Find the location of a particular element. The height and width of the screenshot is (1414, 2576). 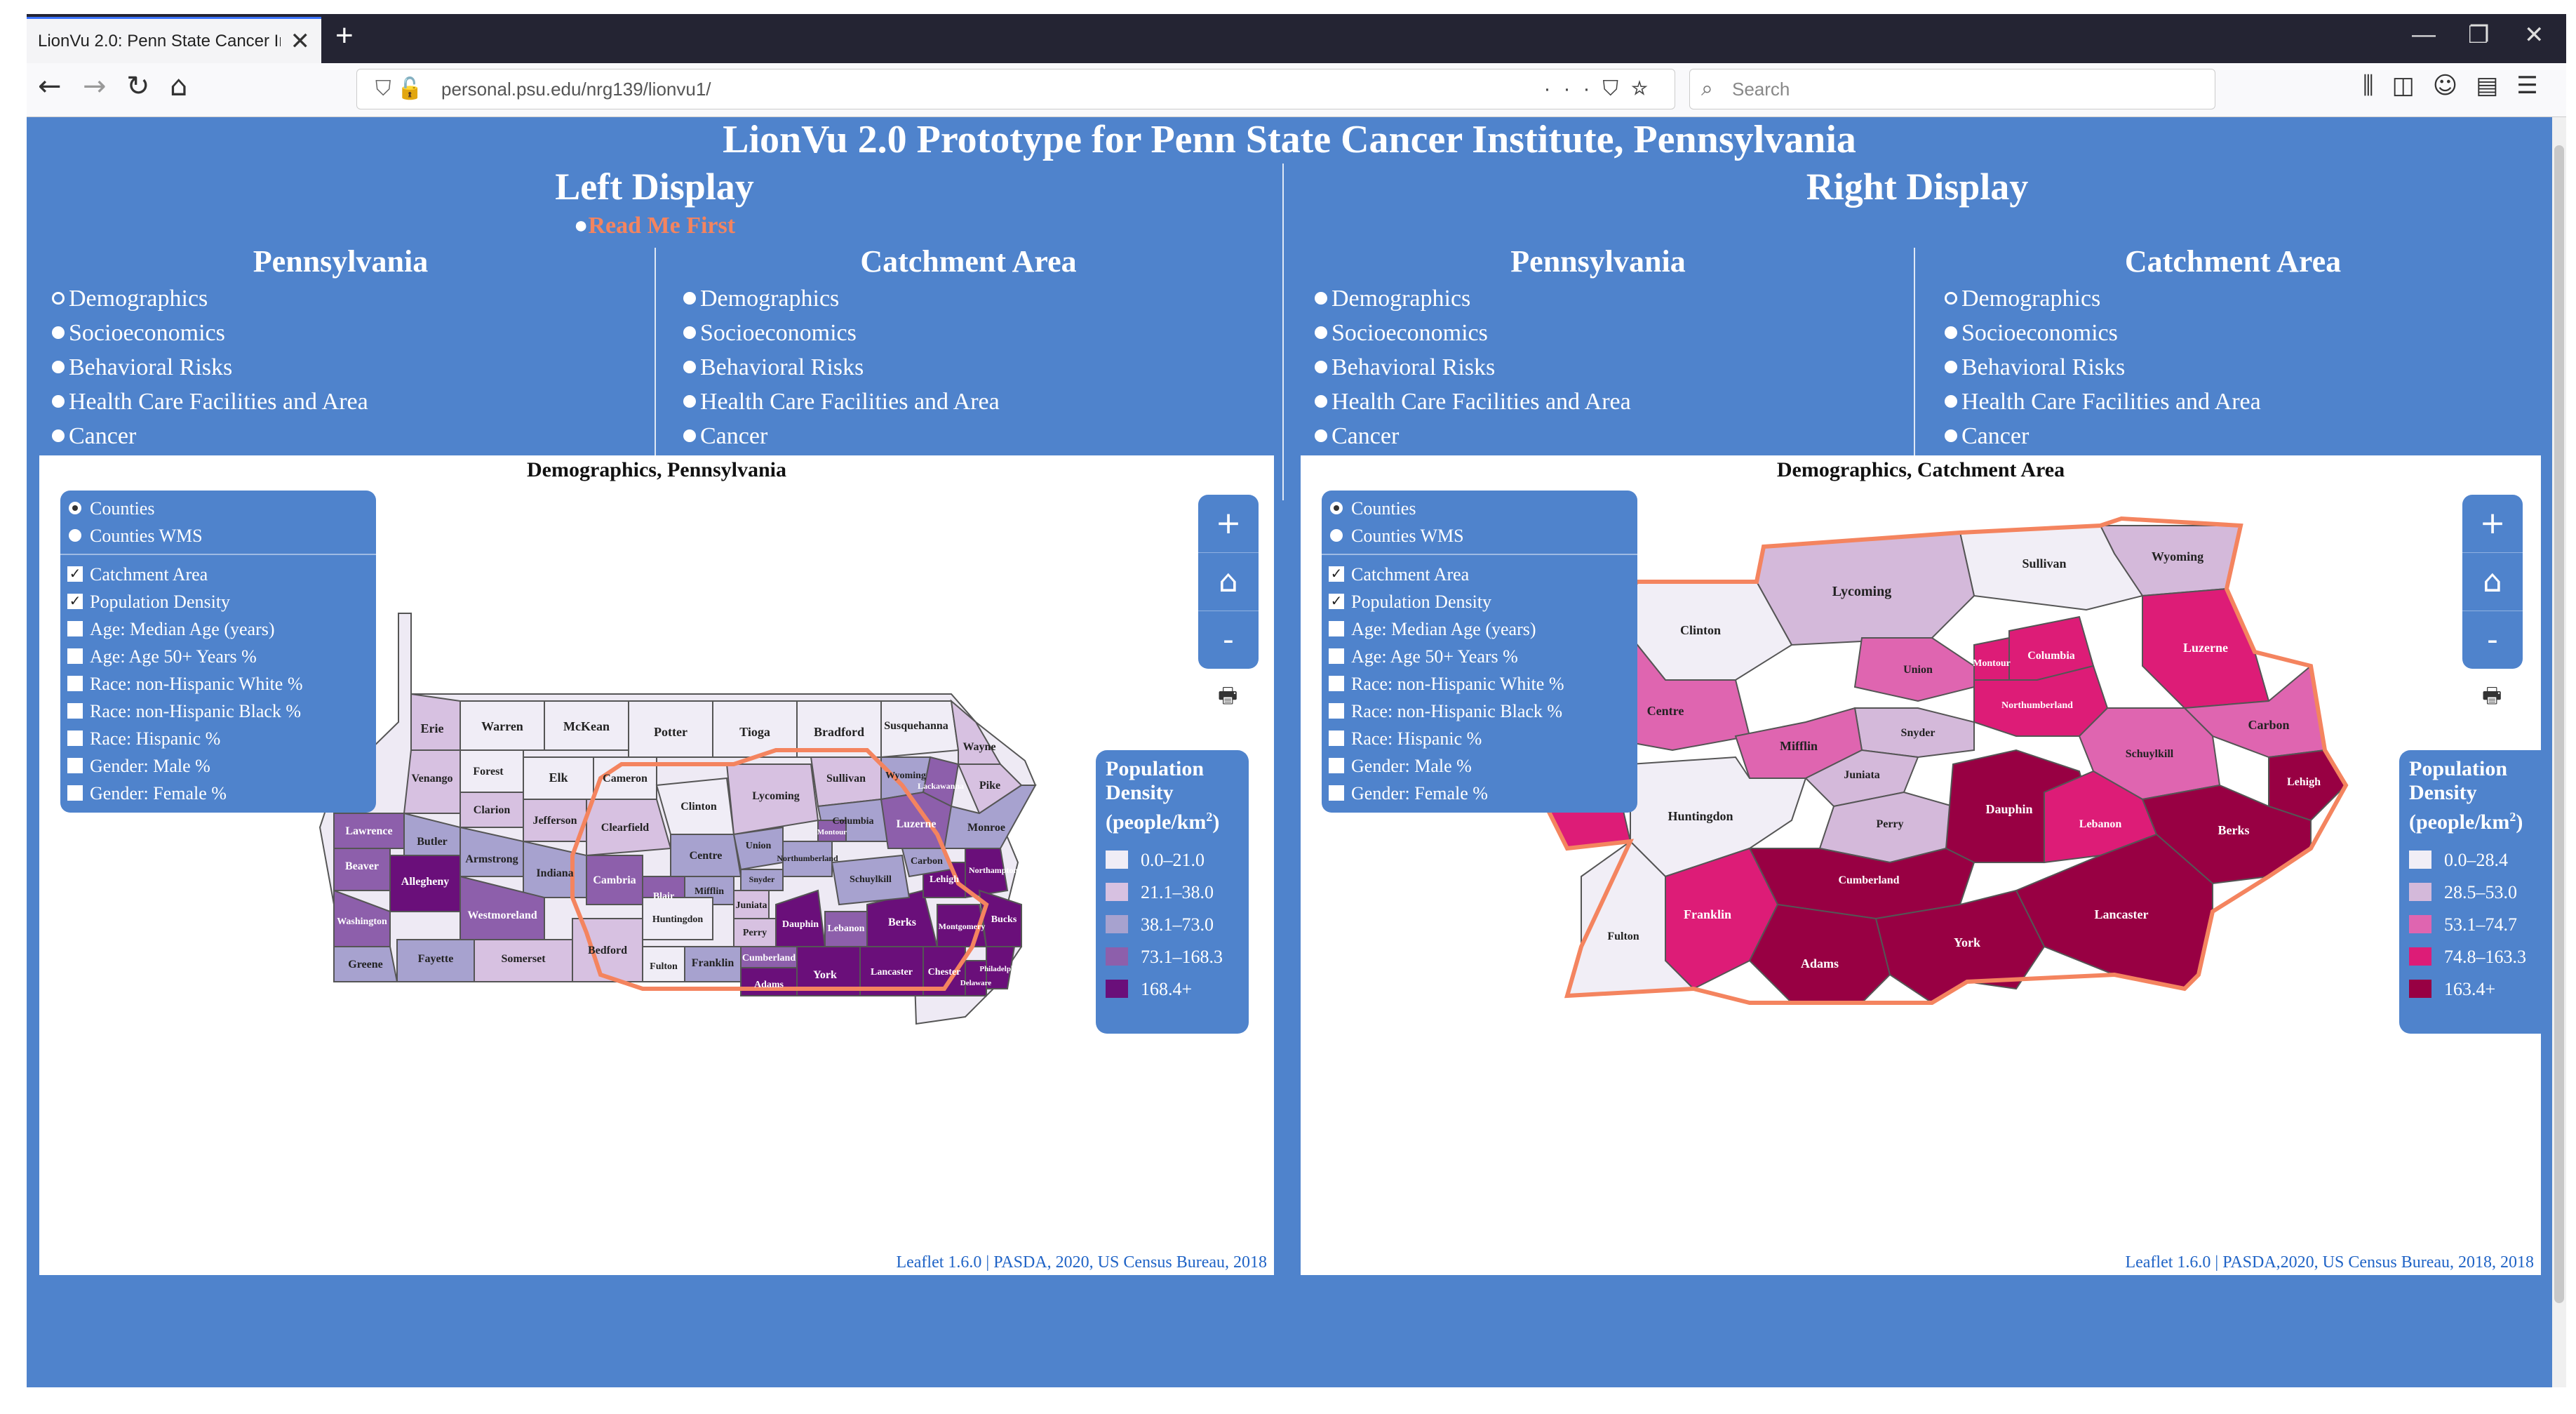

county-northampton is located at coordinates (987, 874).